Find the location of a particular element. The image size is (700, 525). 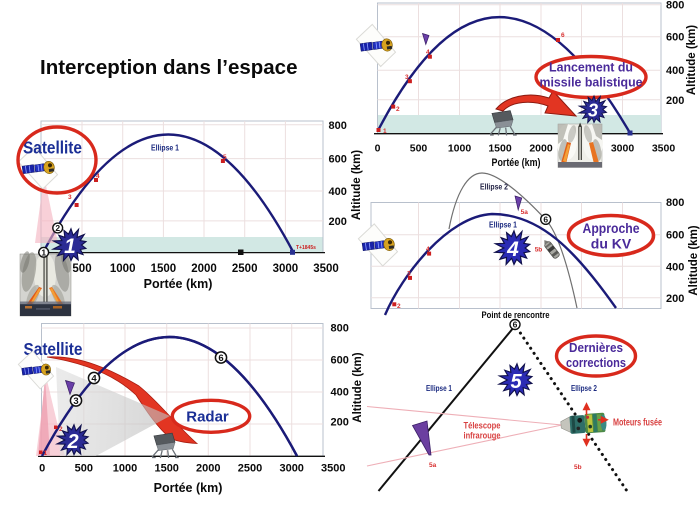

svg-text: Interception dans l’espace is located at coordinates (168, 67).